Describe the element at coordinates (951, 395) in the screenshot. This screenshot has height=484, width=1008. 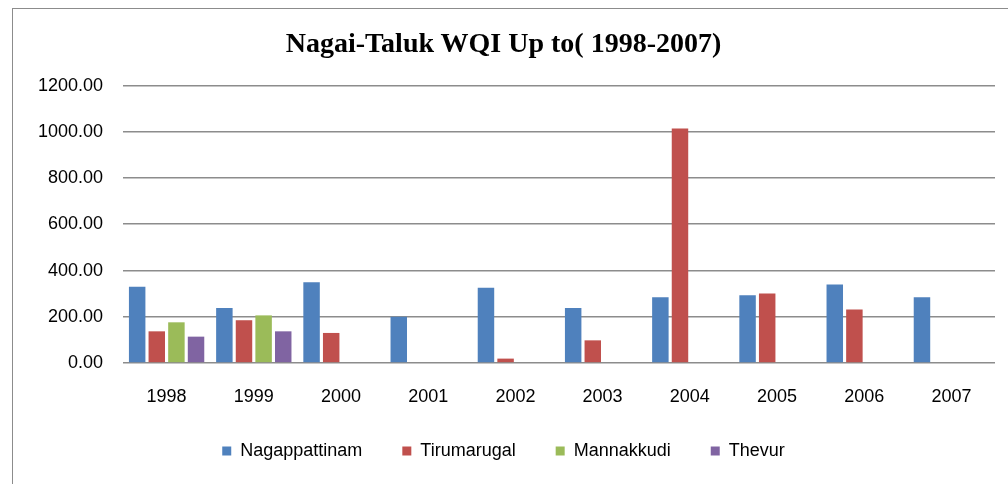
I see `x-tick-label: 2007` at that location.